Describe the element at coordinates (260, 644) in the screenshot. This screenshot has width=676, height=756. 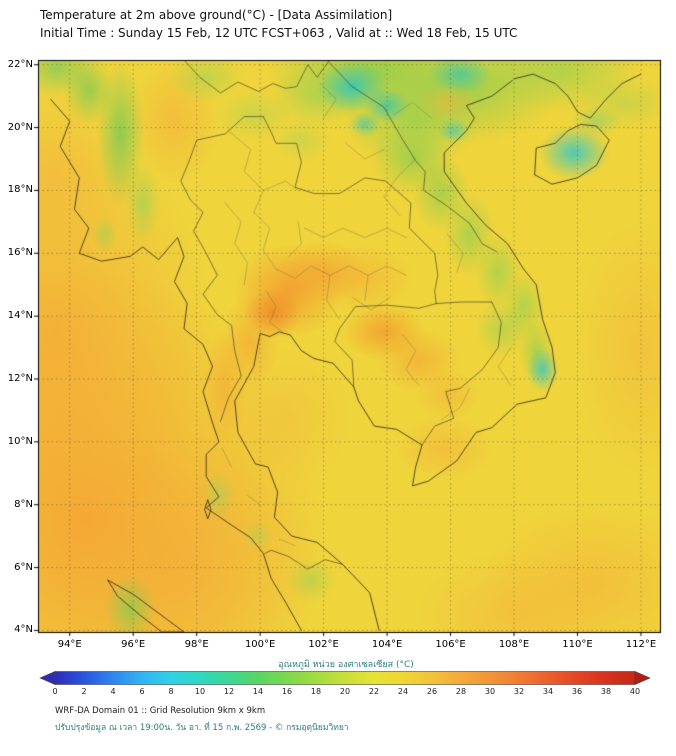
I see `lon-tick-label: 100°E` at that location.